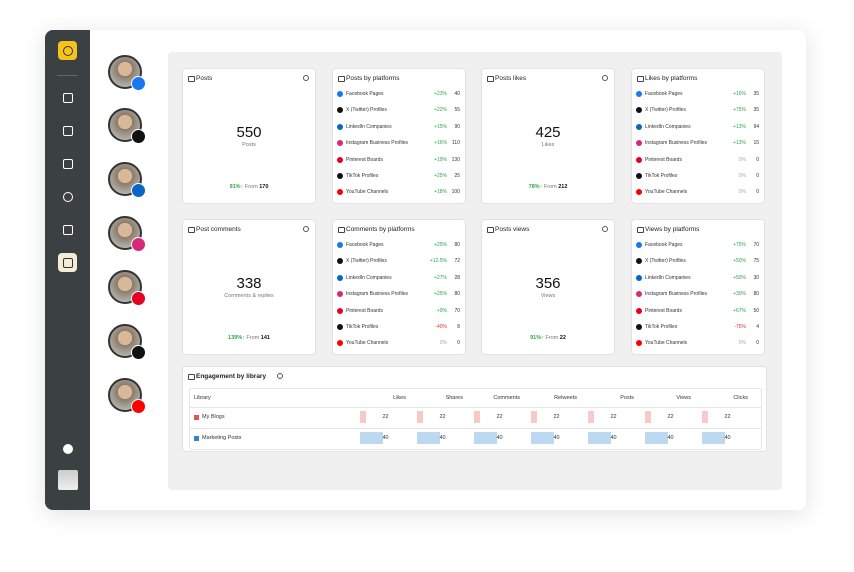 This screenshot has height=572, width=854. Describe the element at coordinates (68, 480) in the screenshot. I see `user-avatar` at that location.